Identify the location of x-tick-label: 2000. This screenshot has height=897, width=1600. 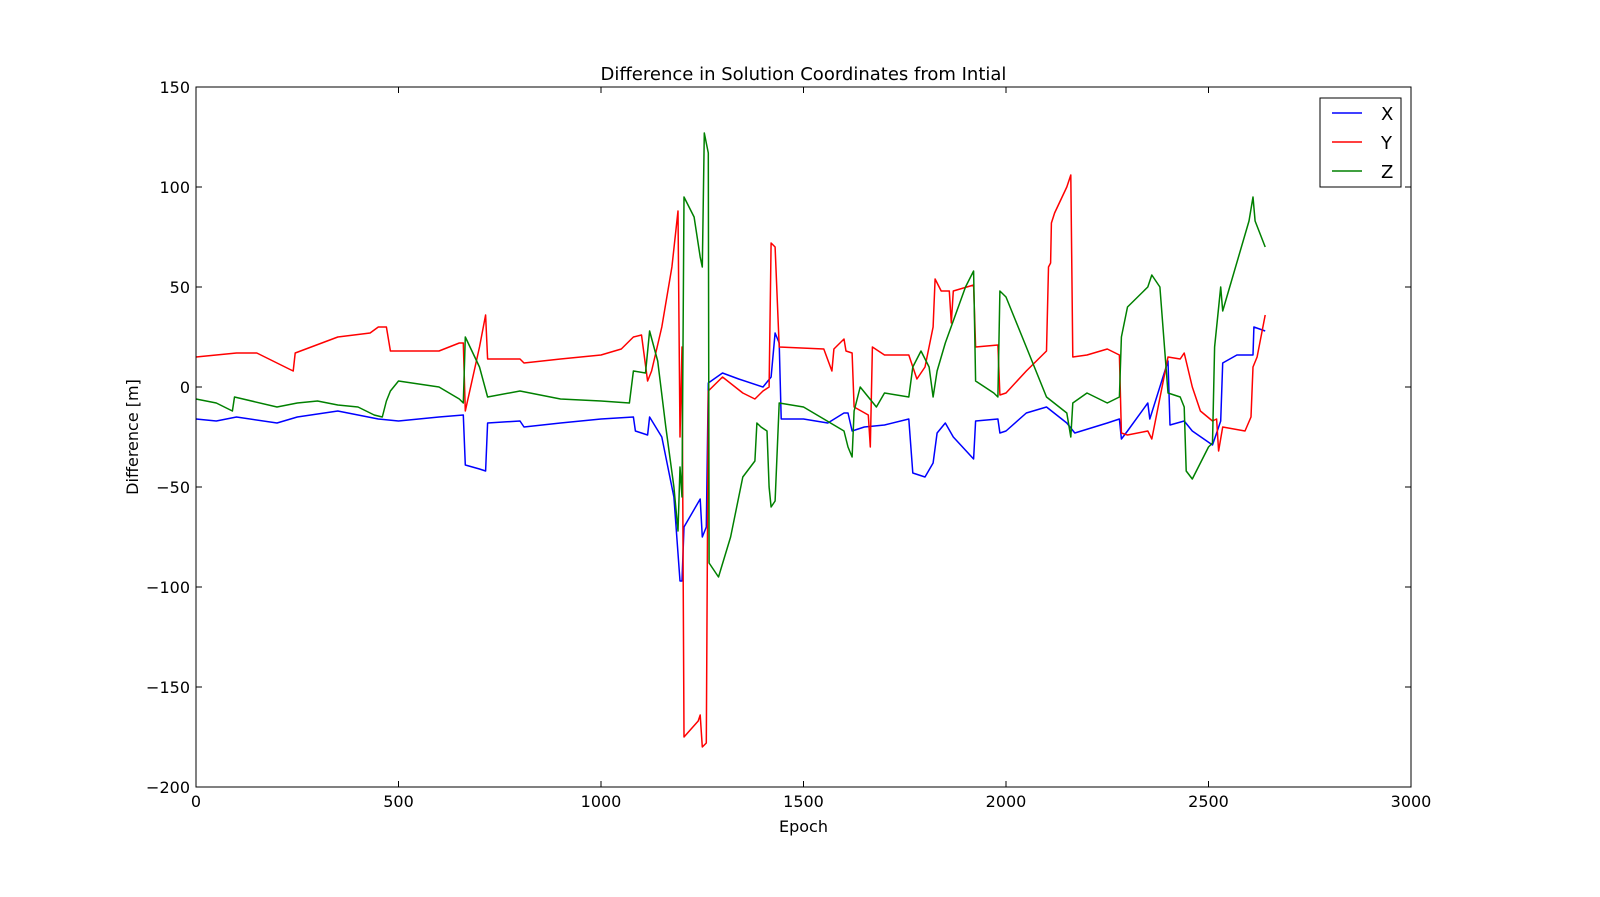
(1006, 801).